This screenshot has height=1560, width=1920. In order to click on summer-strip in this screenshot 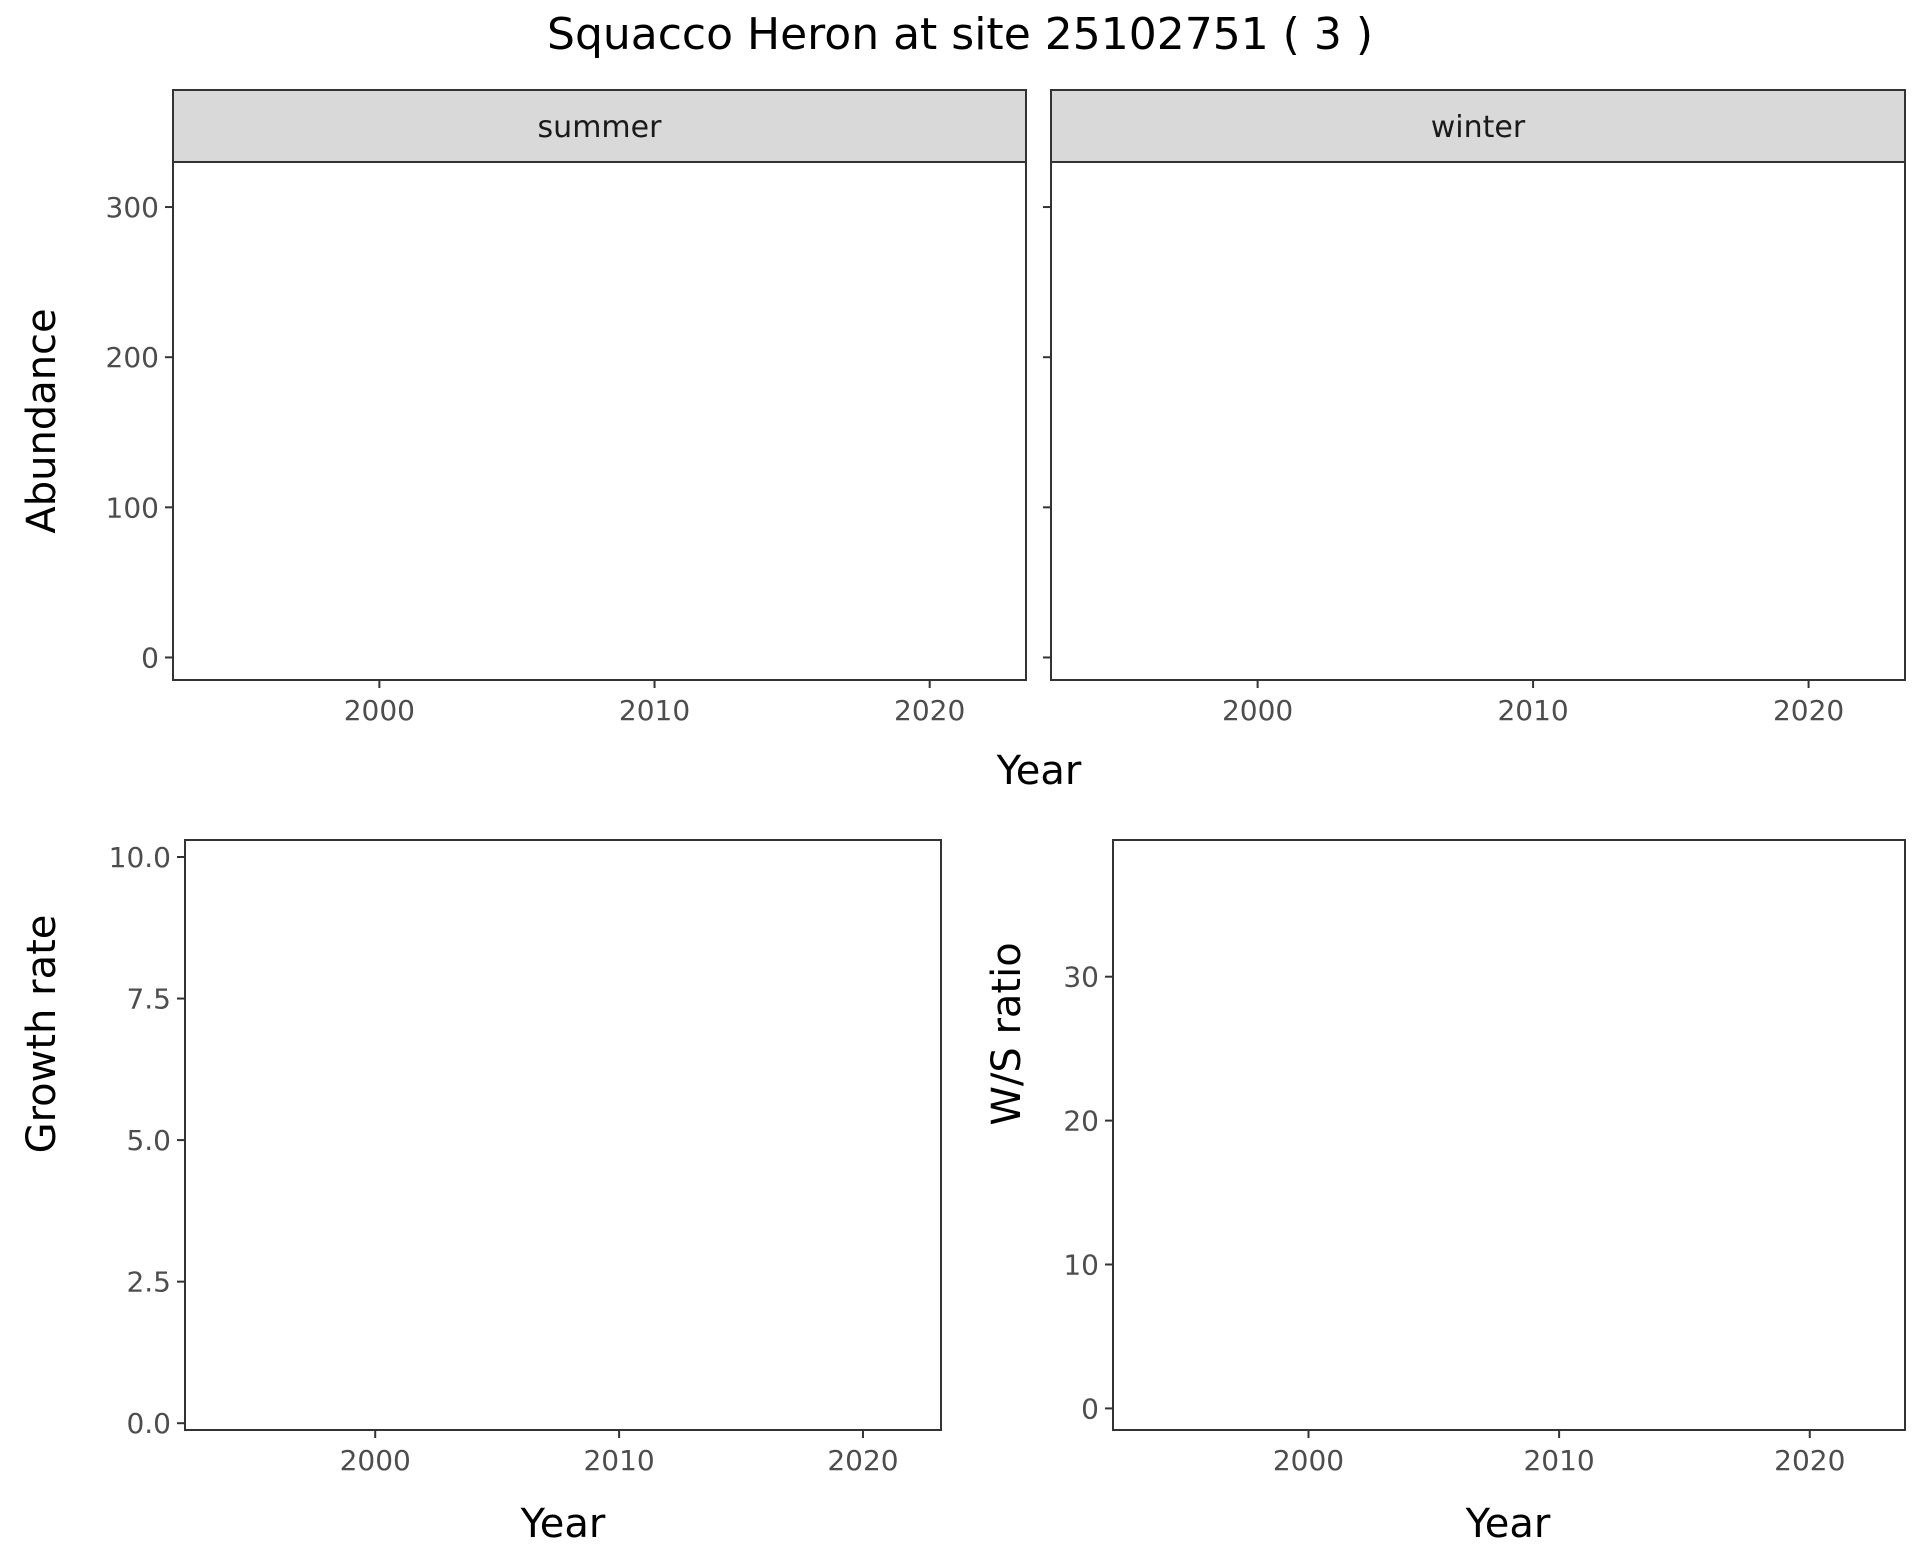, I will do `click(599, 126)`.